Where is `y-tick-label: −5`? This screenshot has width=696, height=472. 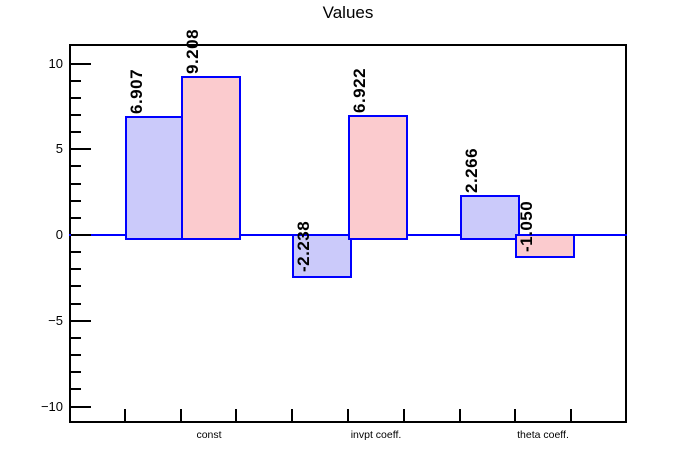
y-tick-label: −5 is located at coordinates (55, 320).